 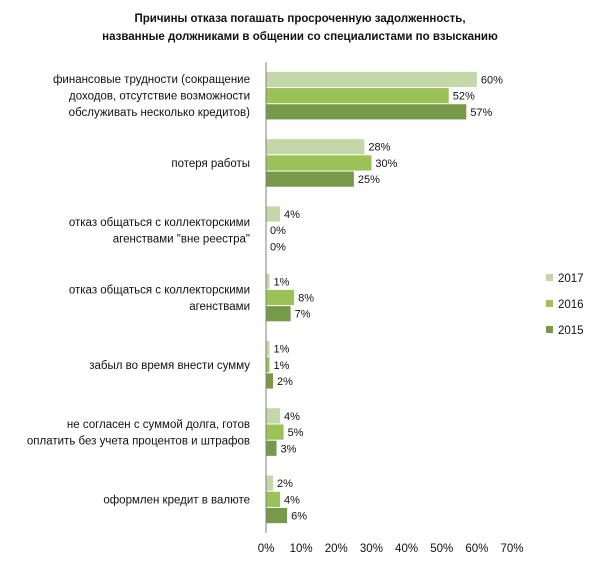 I want to click on data-label: 25%, so click(x=369, y=180).